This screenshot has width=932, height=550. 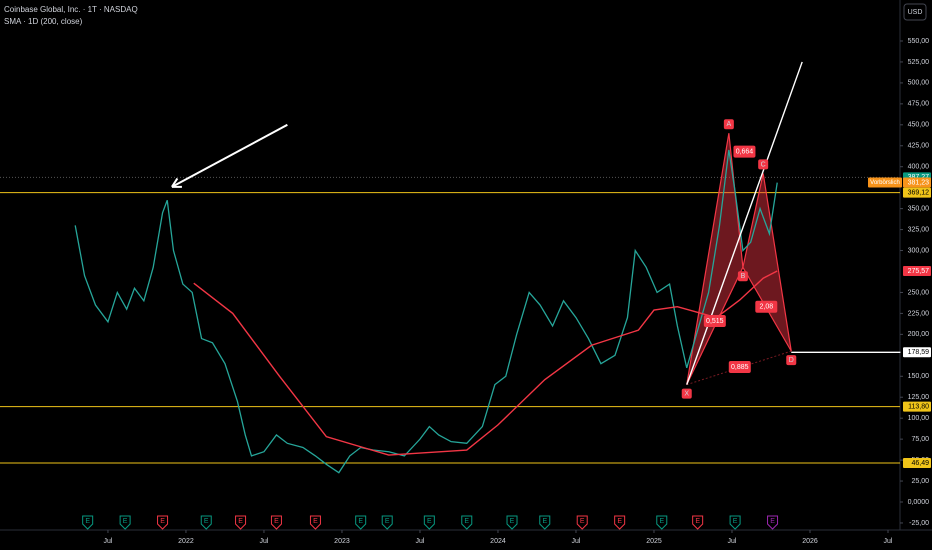 What do you see at coordinates (919, 83) in the screenshot?
I see `y-tick-label: 500,00` at bounding box center [919, 83].